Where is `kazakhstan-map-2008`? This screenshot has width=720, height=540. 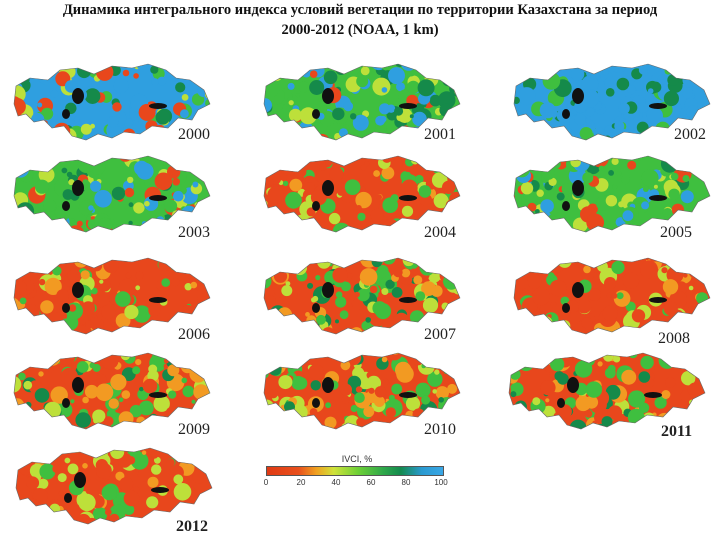 kazakhstan-map-2008 is located at coordinates (612, 296).